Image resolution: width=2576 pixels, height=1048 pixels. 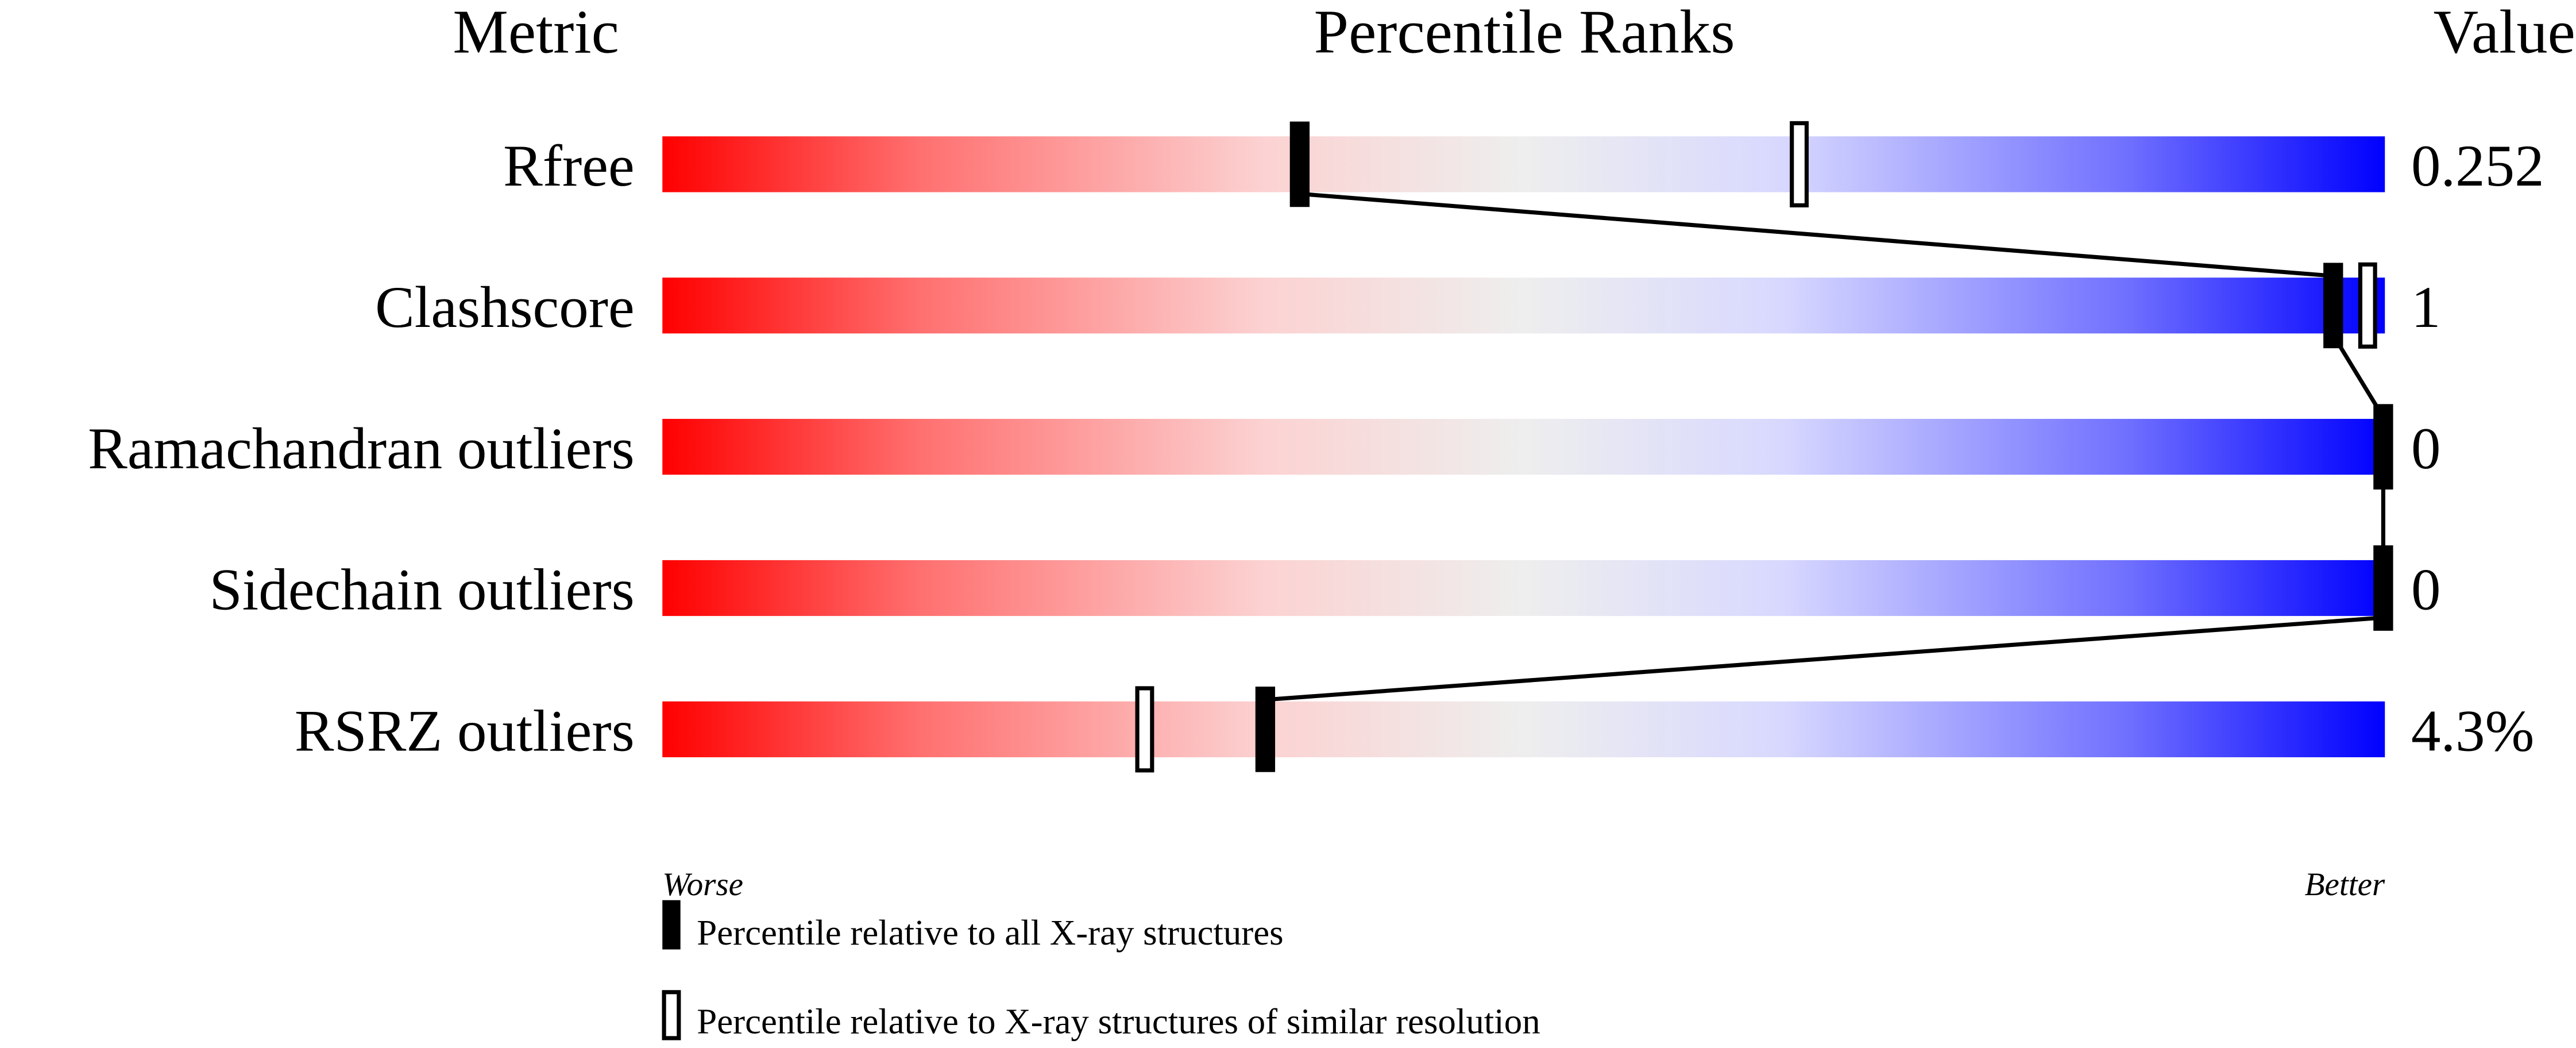 I want to click on metric-label: Sidechain outliers, so click(x=421, y=590).